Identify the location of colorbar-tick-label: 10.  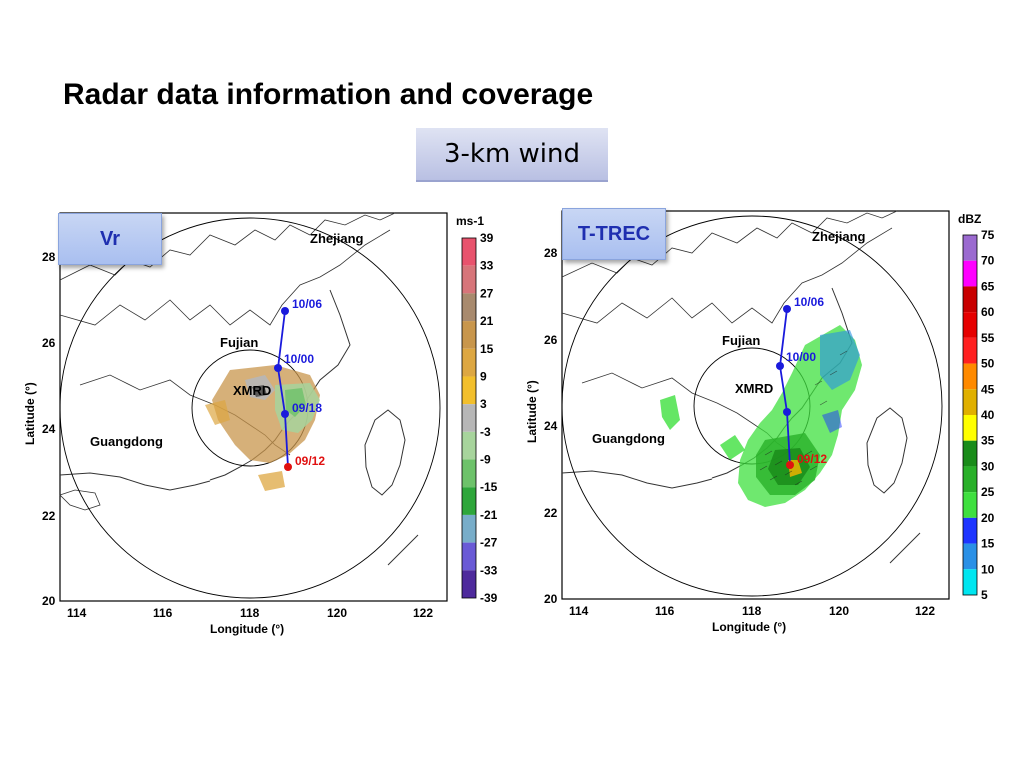
(988, 569).